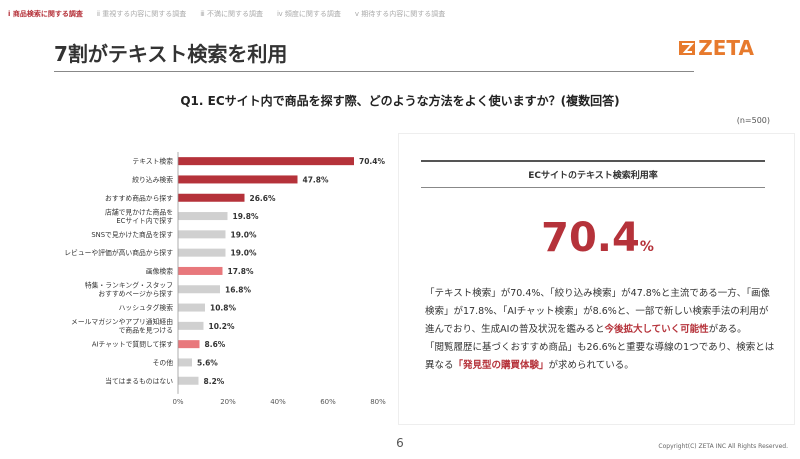 Image resolution: width=800 pixels, height=459 pixels. I want to click on highlight-phrase: 「発見型の購買体験」, so click(501, 365).